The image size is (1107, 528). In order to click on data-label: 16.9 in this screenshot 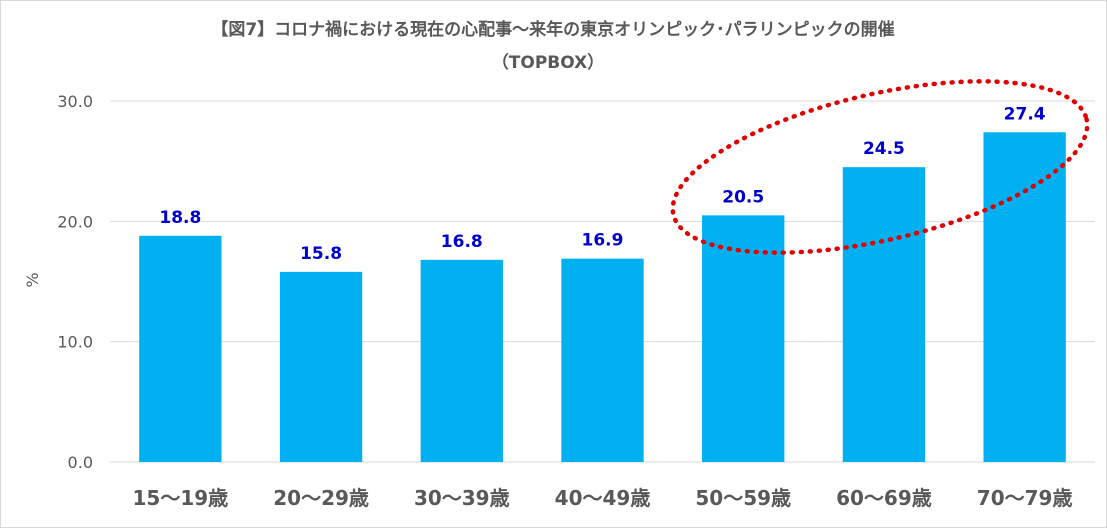, I will do `click(603, 241)`.